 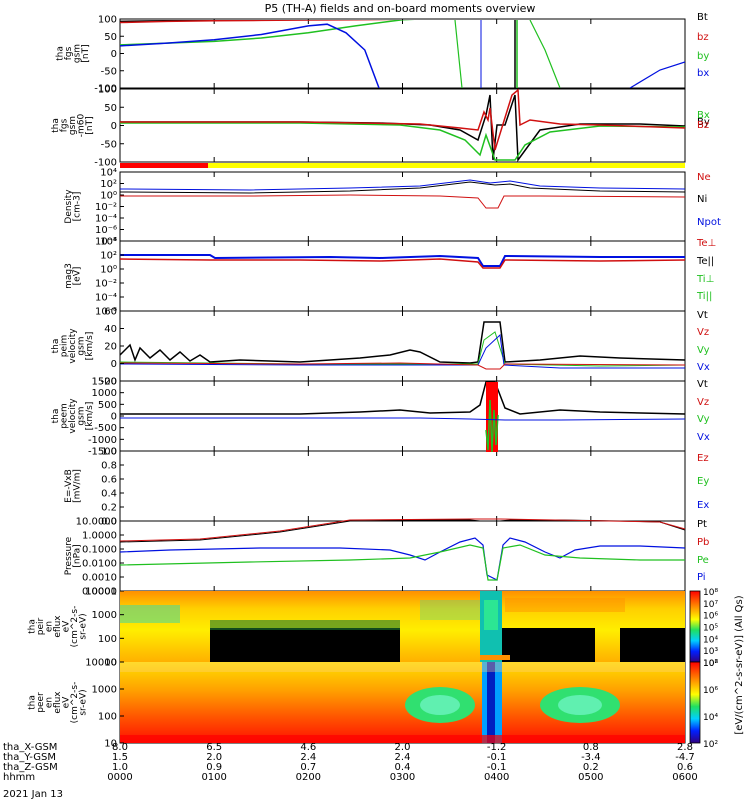 What do you see at coordinates (308, 767) in the screenshot?
I see `x-row-value: 0.7` at bounding box center [308, 767].